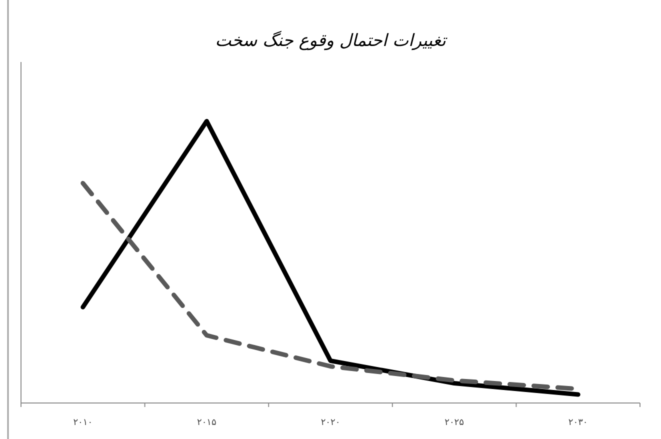 The width and height of the screenshot is (661, 439). I want to click on x-tick-label: ۲۰۱۰, so click(83, 423).